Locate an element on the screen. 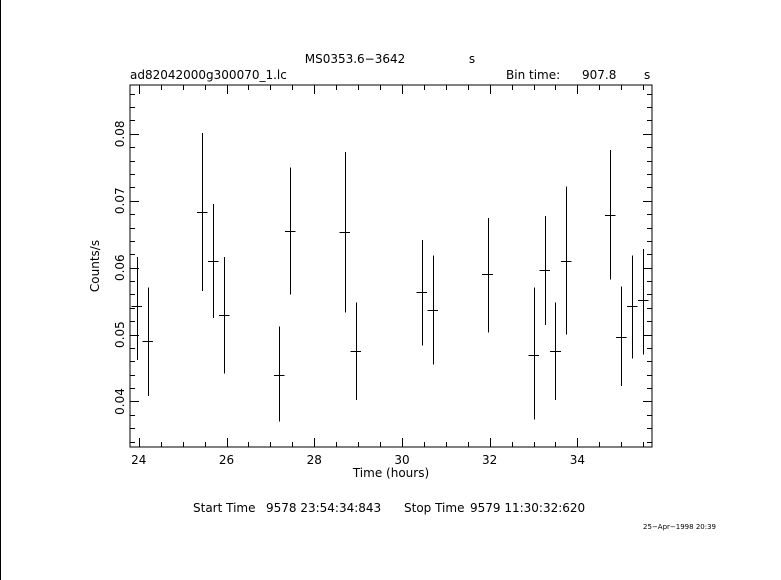 This screenshot has width=781, height=580. start-time-label: Start Time is located at coordinates (224, 508).